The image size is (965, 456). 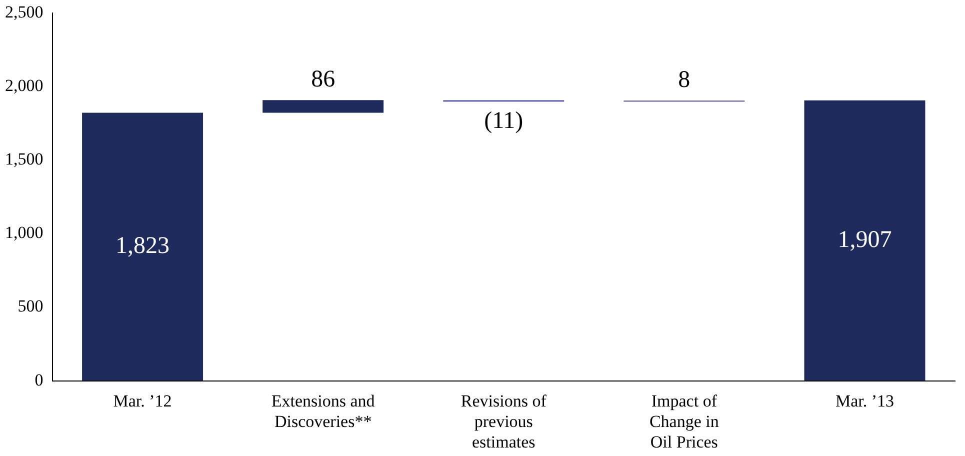 What do you see at coordinates (504, 121) in the screenshot?
I see `data-label: (11)` at bounding box center [504, 121].